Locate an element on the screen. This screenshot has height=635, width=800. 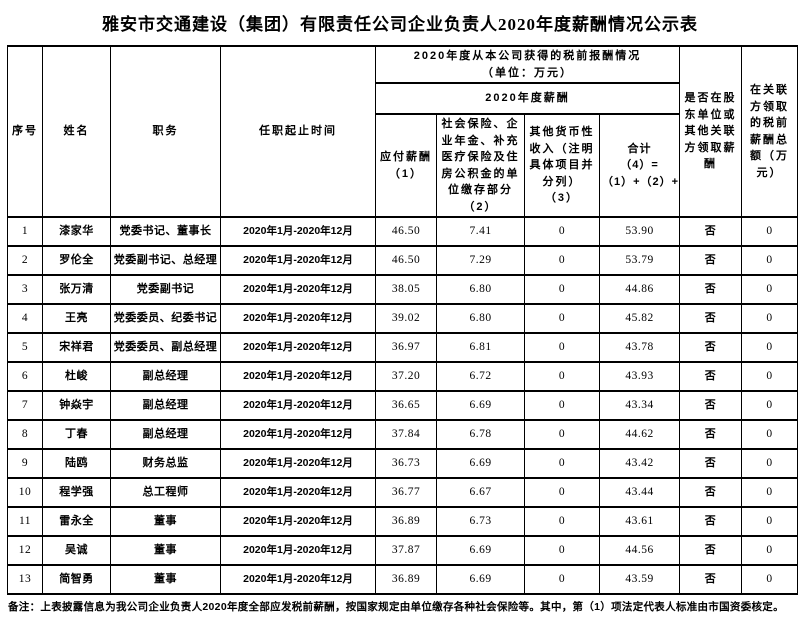
cell-payable: 36.65 is located at coordinates (406, 405).